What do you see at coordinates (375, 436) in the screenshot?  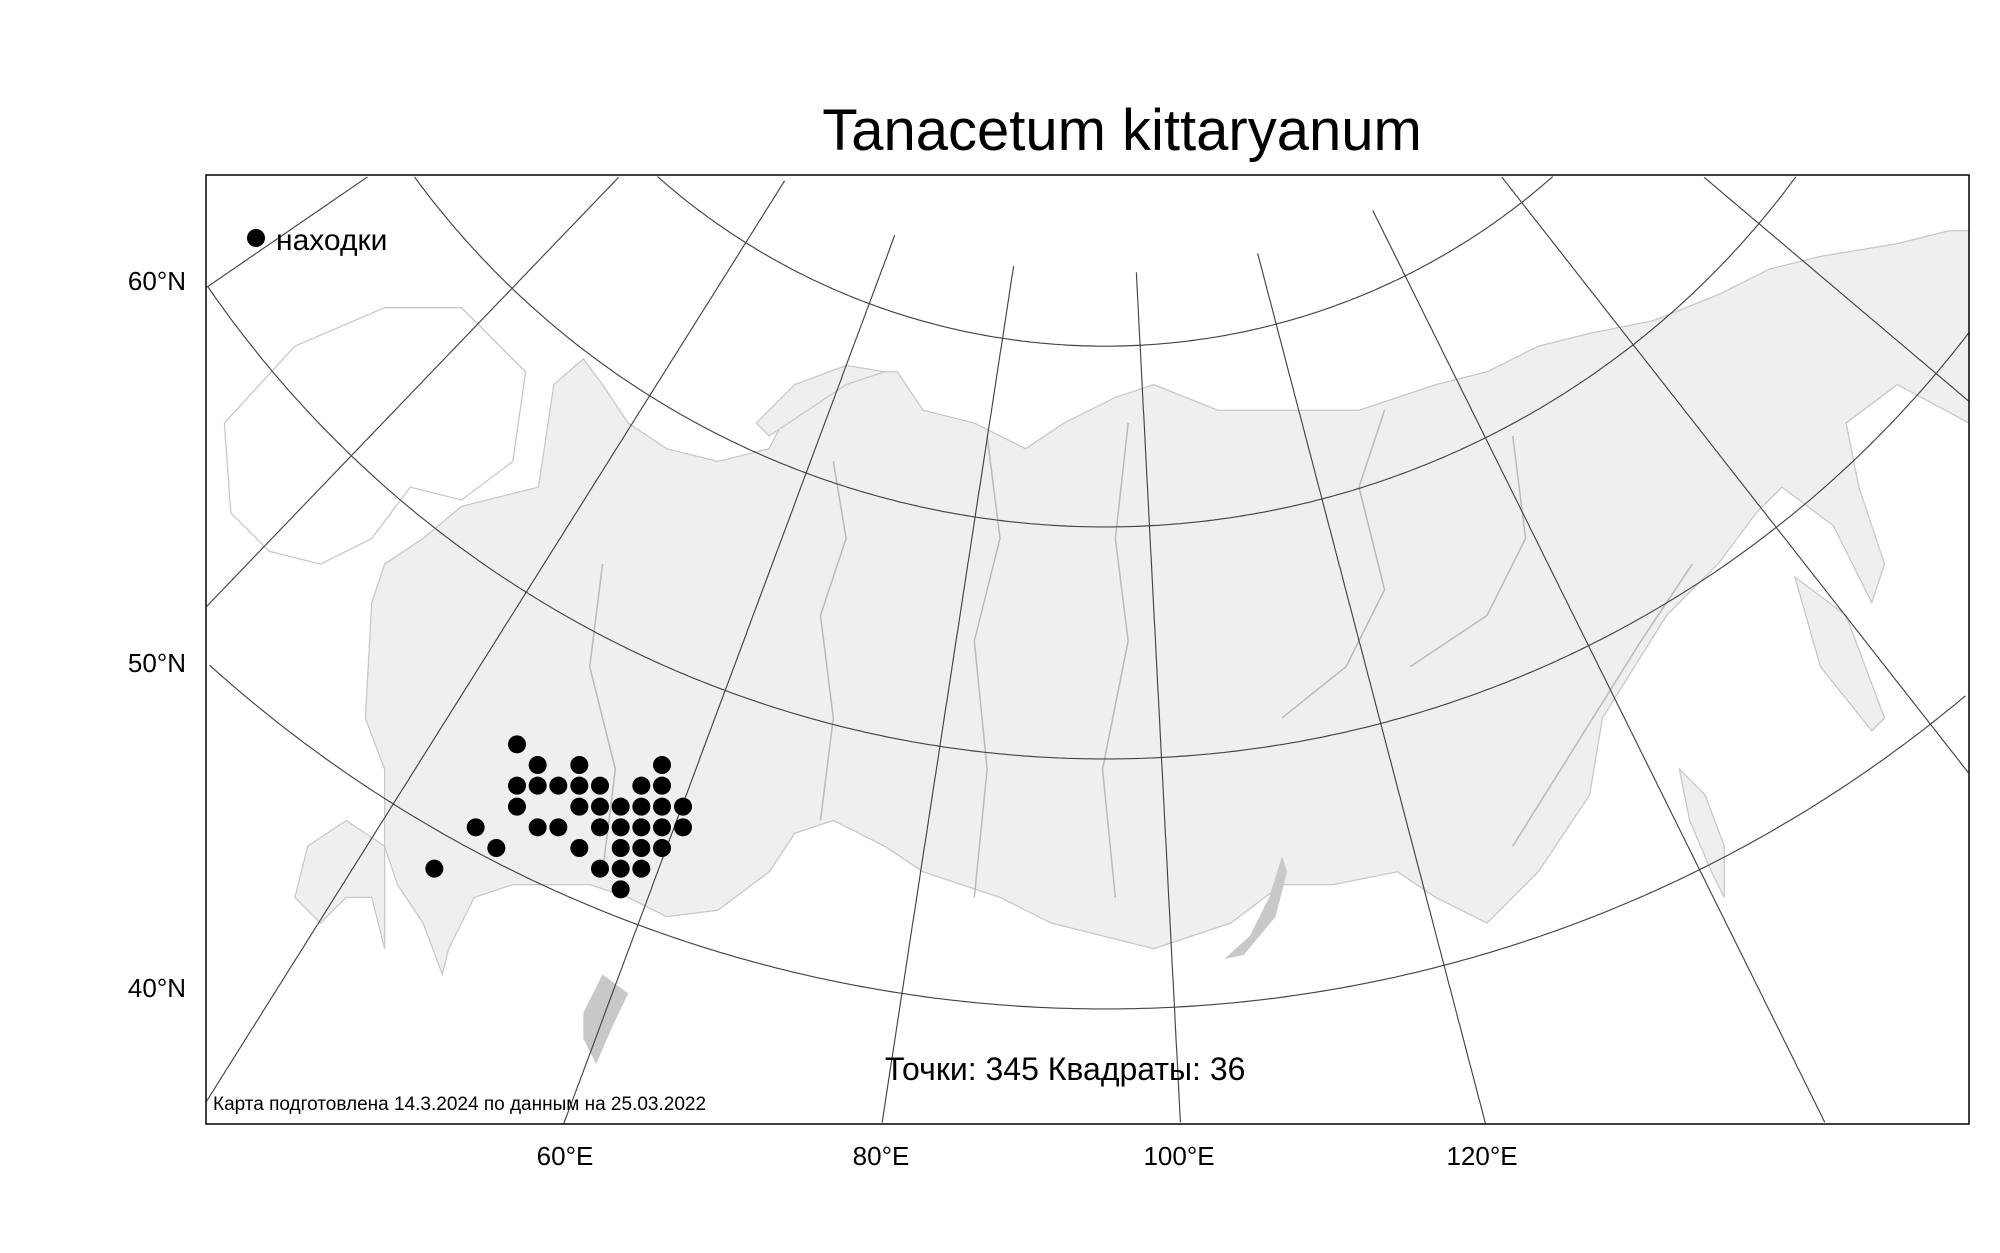 I see `scandinavia-land` at bounding box center [375, 436].